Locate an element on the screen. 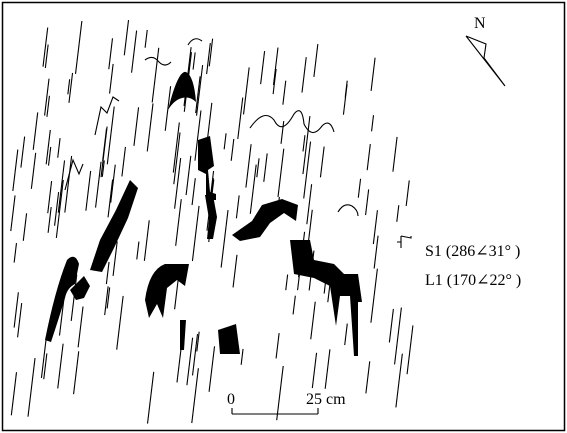  north-arrow is located at coordinates (485, 61).